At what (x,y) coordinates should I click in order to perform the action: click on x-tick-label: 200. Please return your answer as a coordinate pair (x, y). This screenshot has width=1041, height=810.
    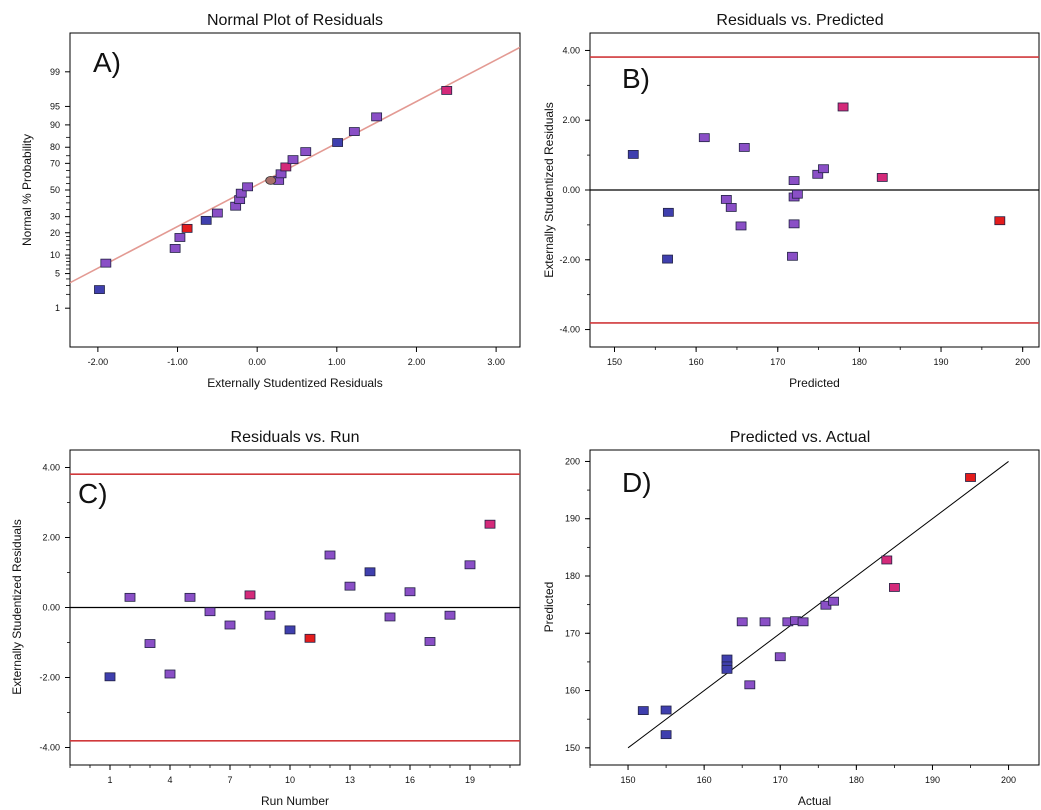
    Looking at the image, I should click on (1022, 362).